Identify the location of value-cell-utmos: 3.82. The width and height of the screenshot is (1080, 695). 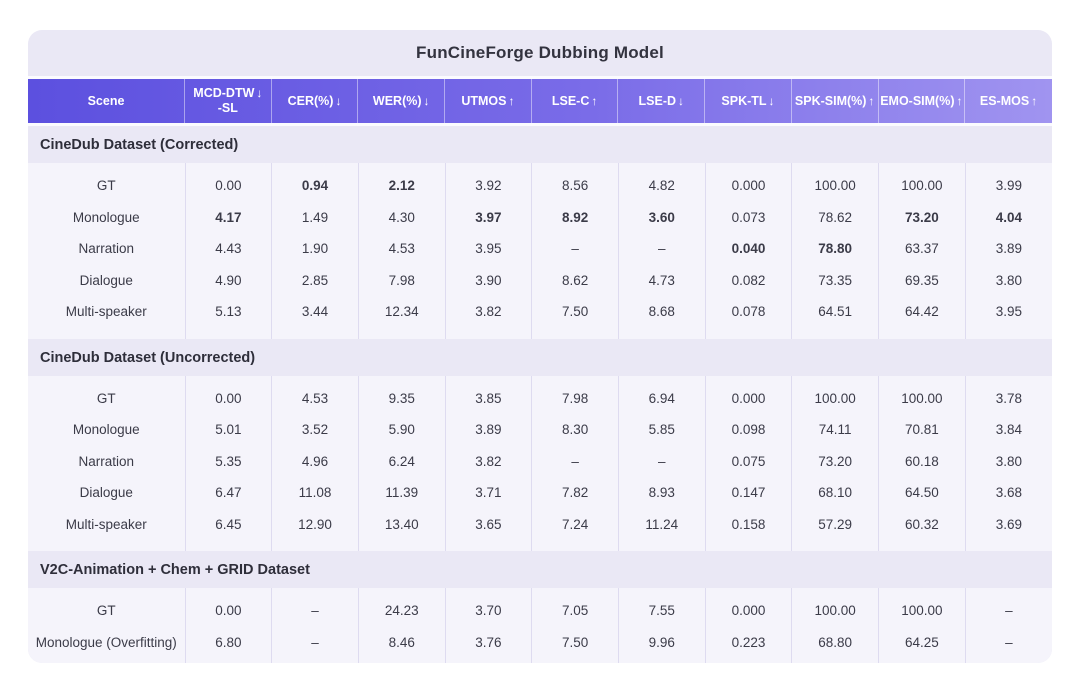
(489, 461).